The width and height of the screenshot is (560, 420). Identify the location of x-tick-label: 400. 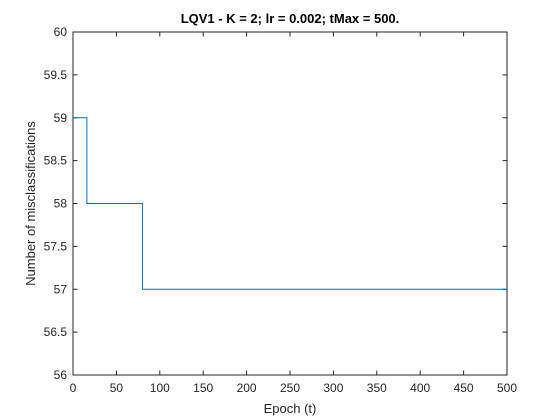
(420, 388).